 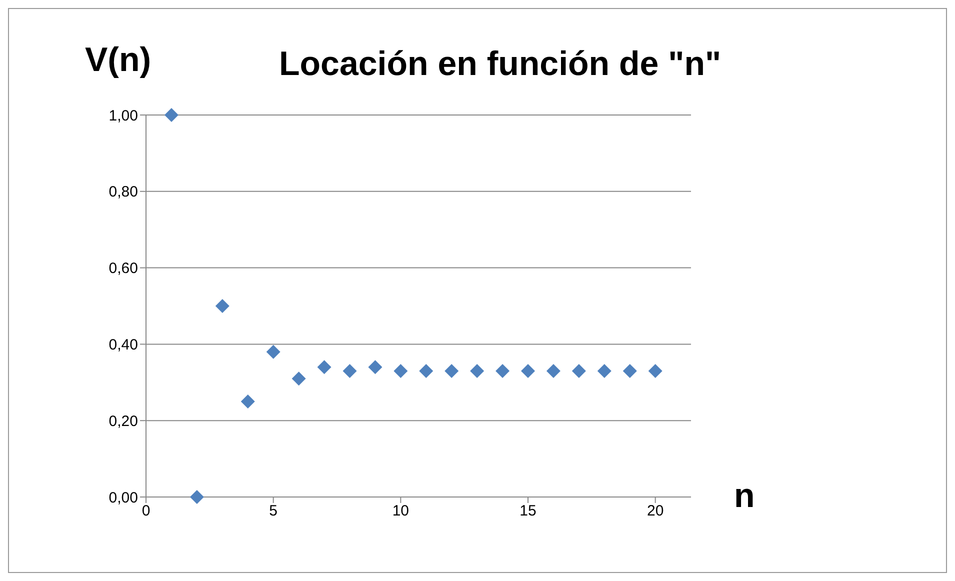 What do you see at coordinates (401, 511) in the screenshot?
I see `x-tick-label: 10` at bounding box center [401, 511].